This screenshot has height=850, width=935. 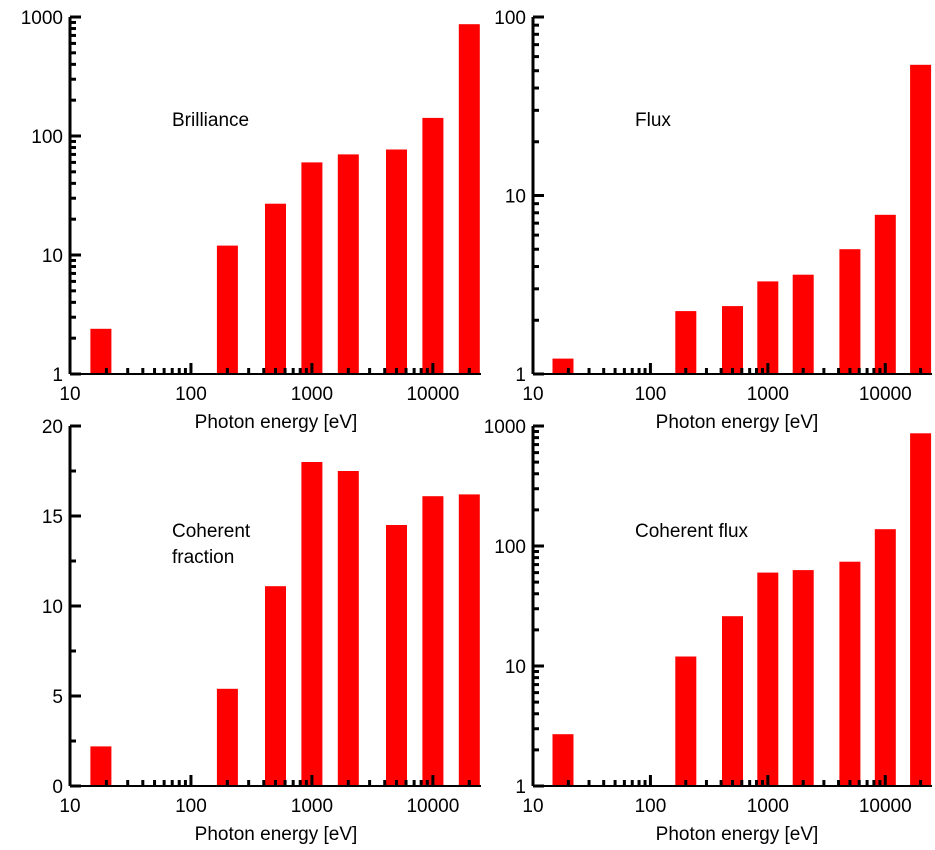 I want to click on annotation-line: Flux, so click(x=653, y=120).